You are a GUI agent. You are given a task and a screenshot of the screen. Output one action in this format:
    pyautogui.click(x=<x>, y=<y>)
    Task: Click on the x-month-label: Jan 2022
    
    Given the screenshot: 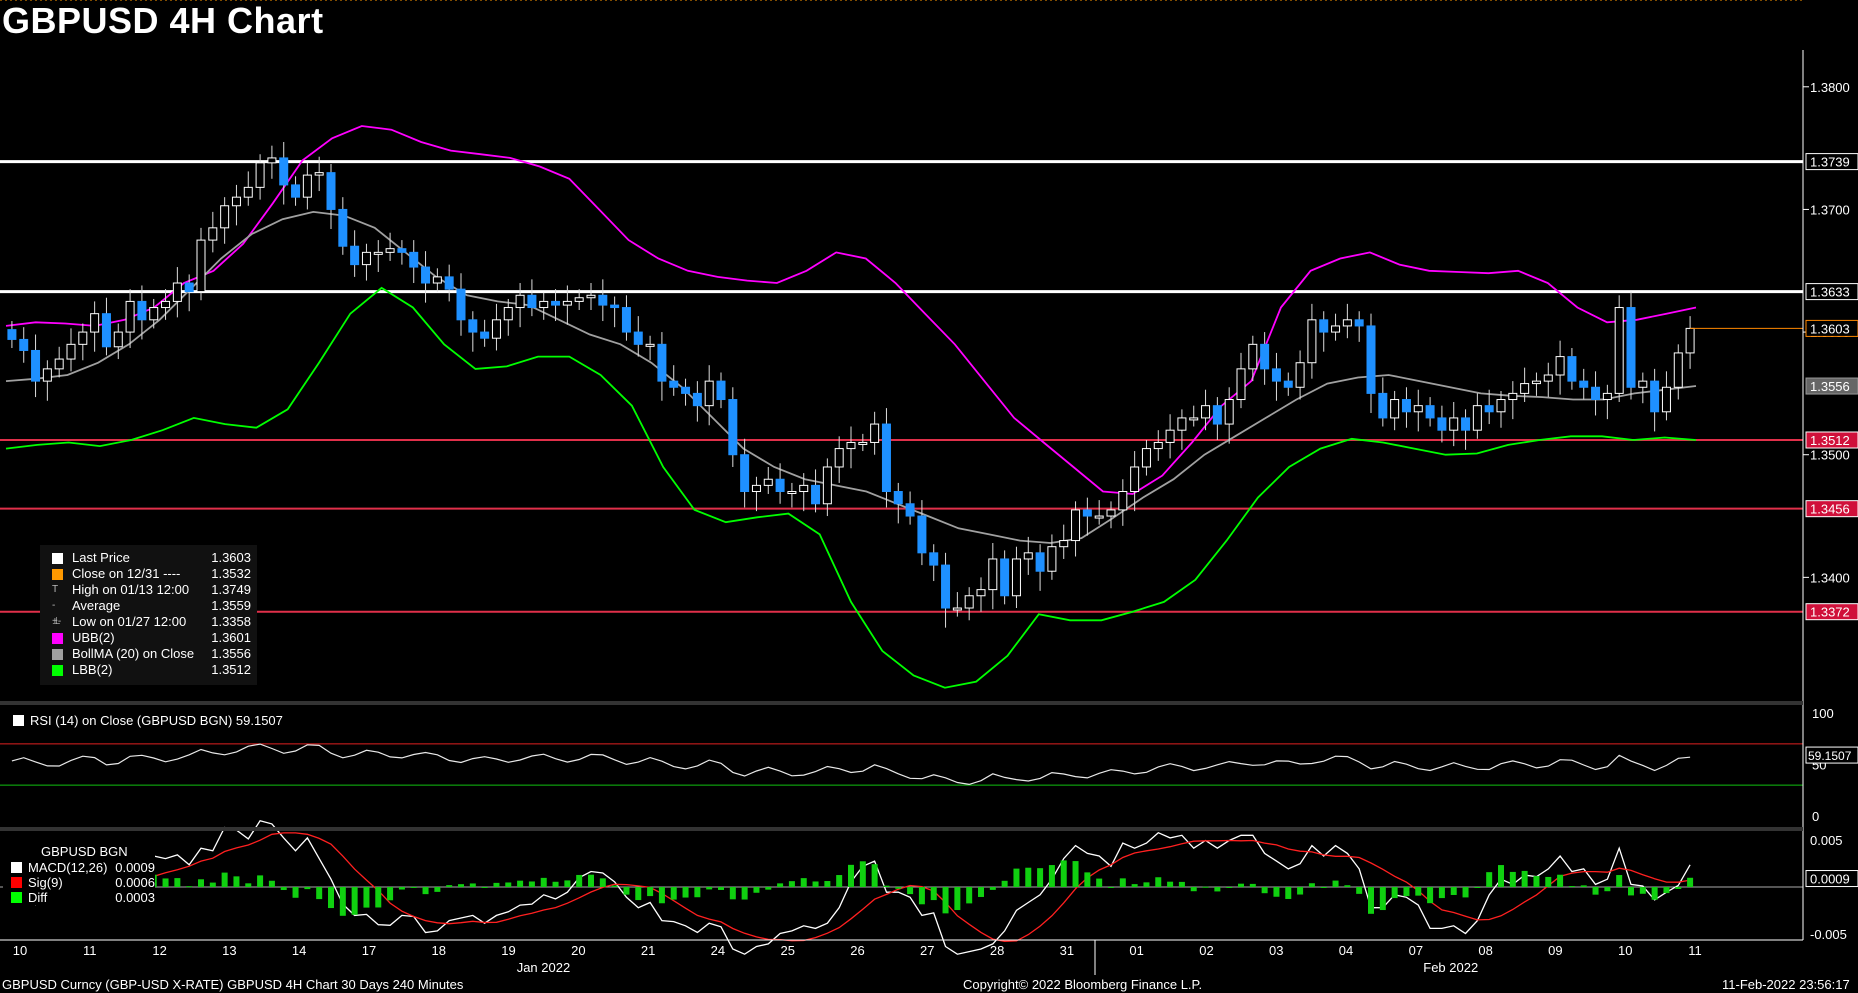 What is the action you would take?
    pyautogui.click(x=544, y=967)
    